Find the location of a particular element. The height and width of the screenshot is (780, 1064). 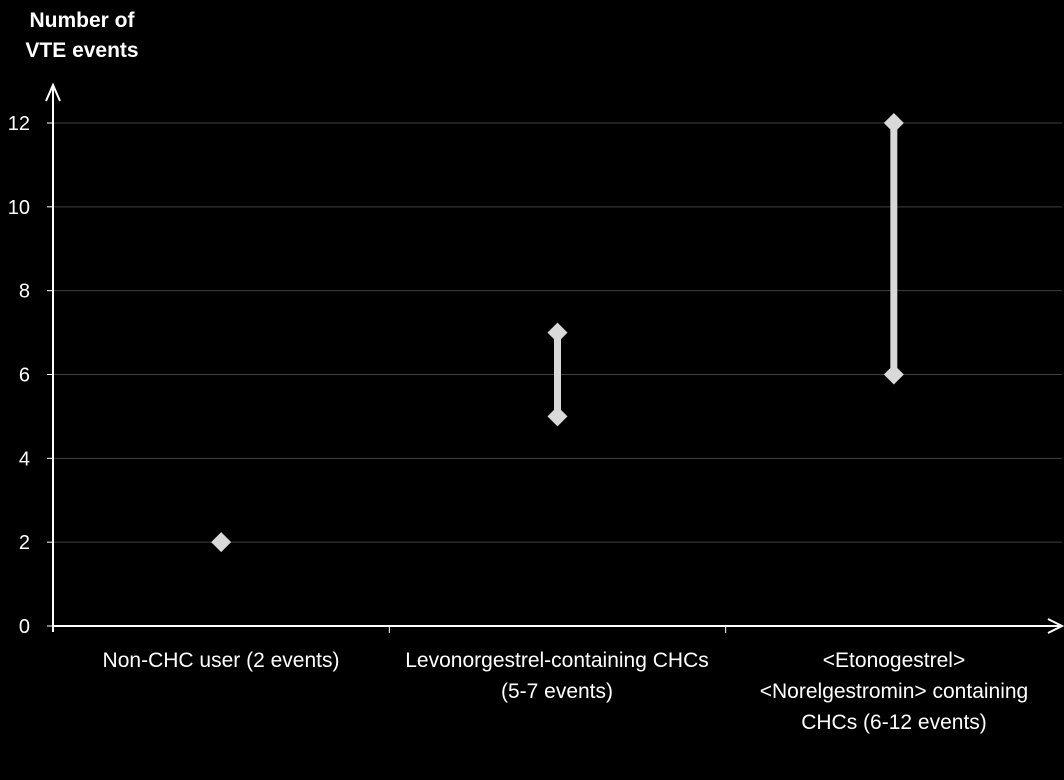

y-tick-label: 2 is located at coordinates (24, 543).